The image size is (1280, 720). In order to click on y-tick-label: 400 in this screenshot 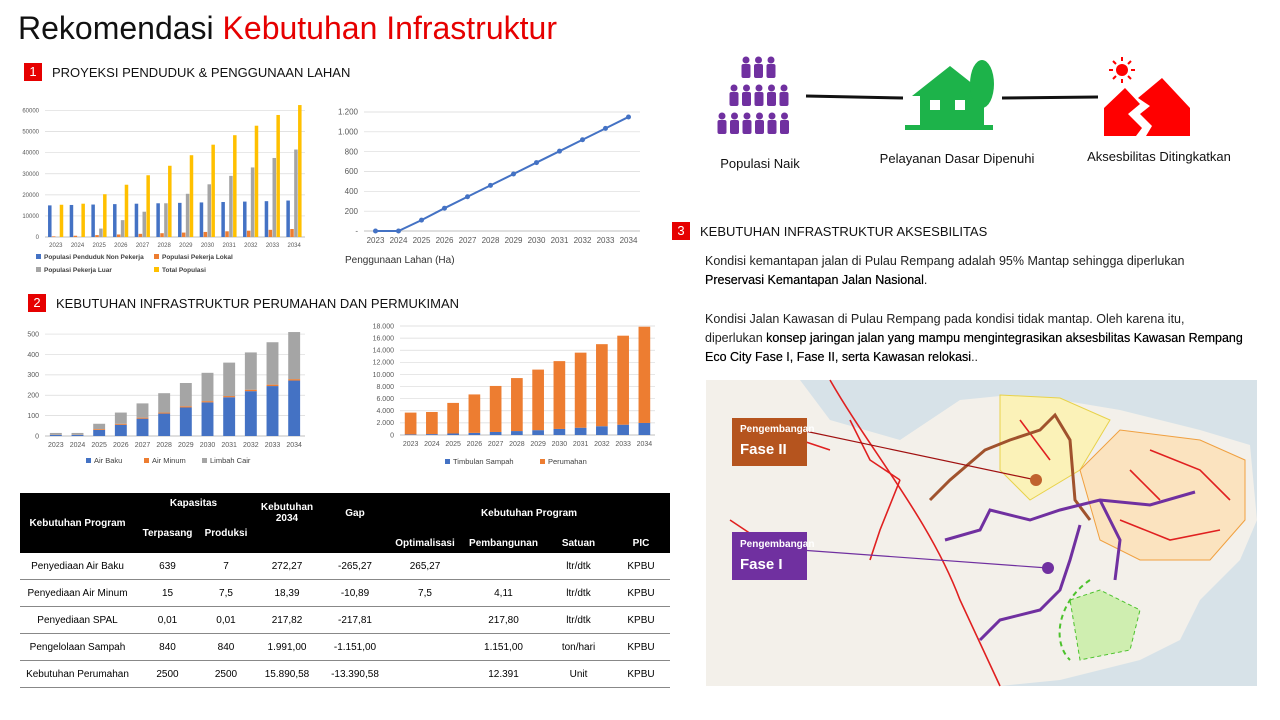, I will do `click(33, 355)`.